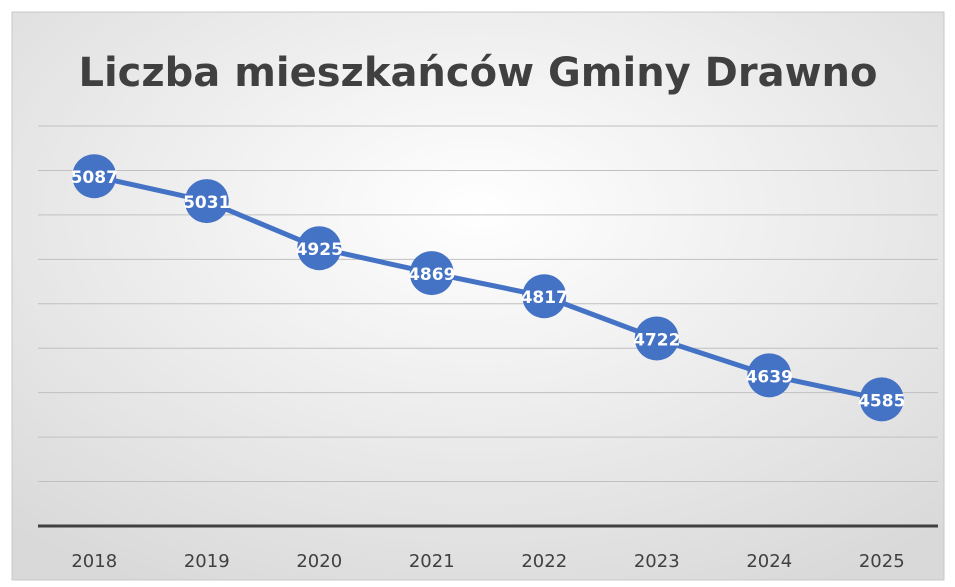  Describe the element at coordinates (432, 561) in the screenshot. I see `x-tick-label: 2021` at that location.